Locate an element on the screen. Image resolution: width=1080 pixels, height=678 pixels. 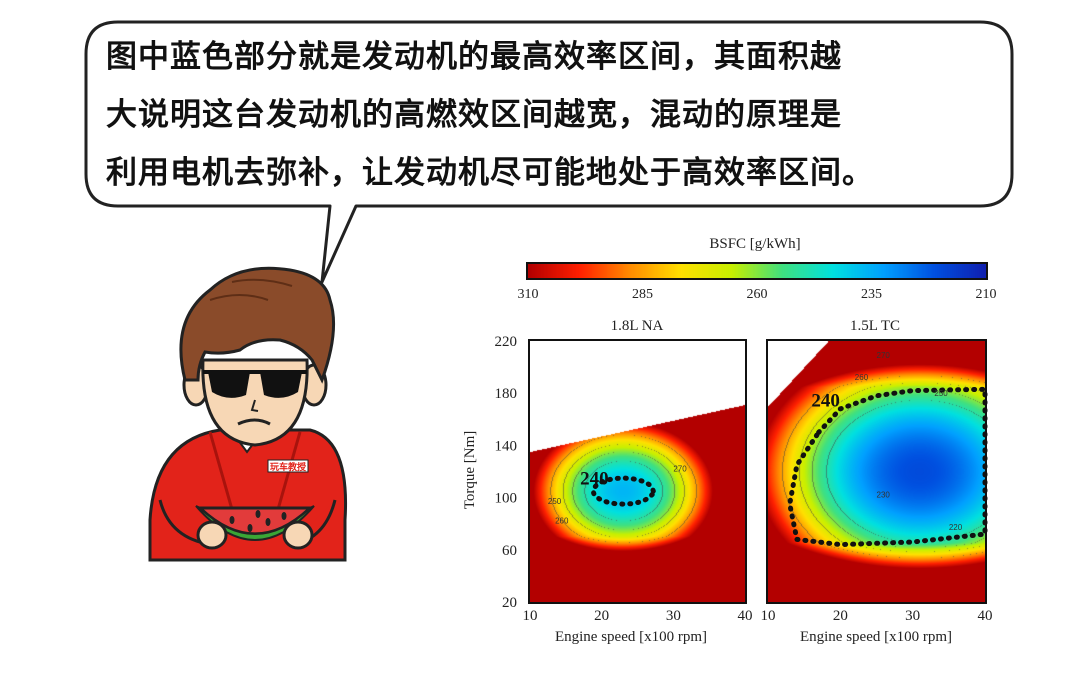
bubble-line: 利用电机去弥补，让发动机尽可能地处于高效率区间。 is located at coordinates (490, 173).